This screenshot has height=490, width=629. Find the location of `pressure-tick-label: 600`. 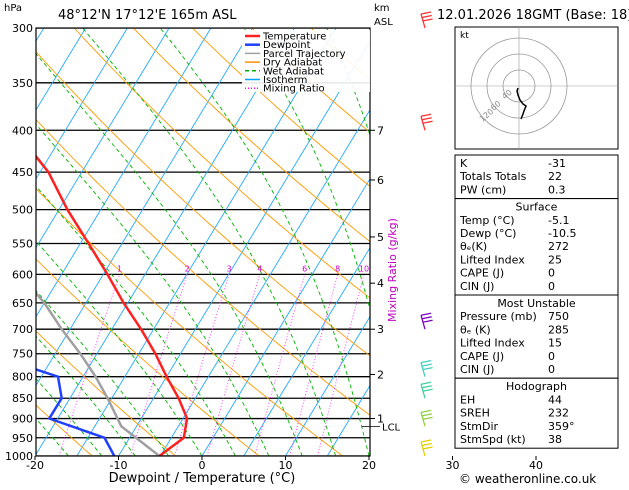

pressure-tick-label: 600 is located at coordinates (22, 274).